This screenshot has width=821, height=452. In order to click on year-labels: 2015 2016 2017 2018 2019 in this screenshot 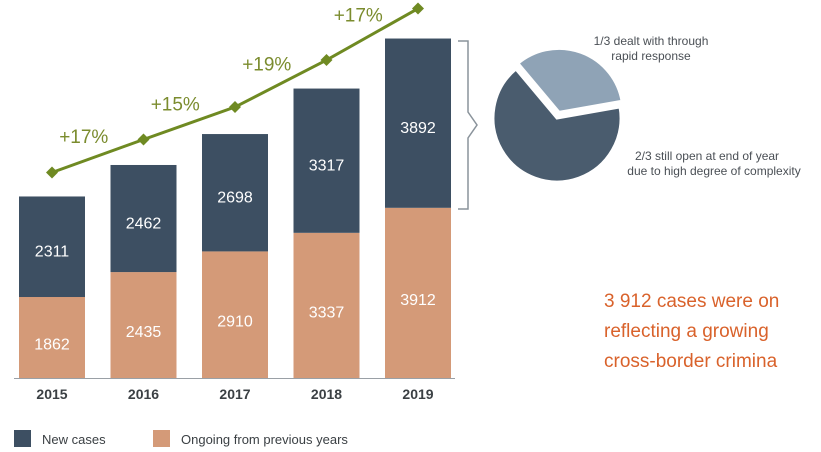, I will do `click(234, 394)`.